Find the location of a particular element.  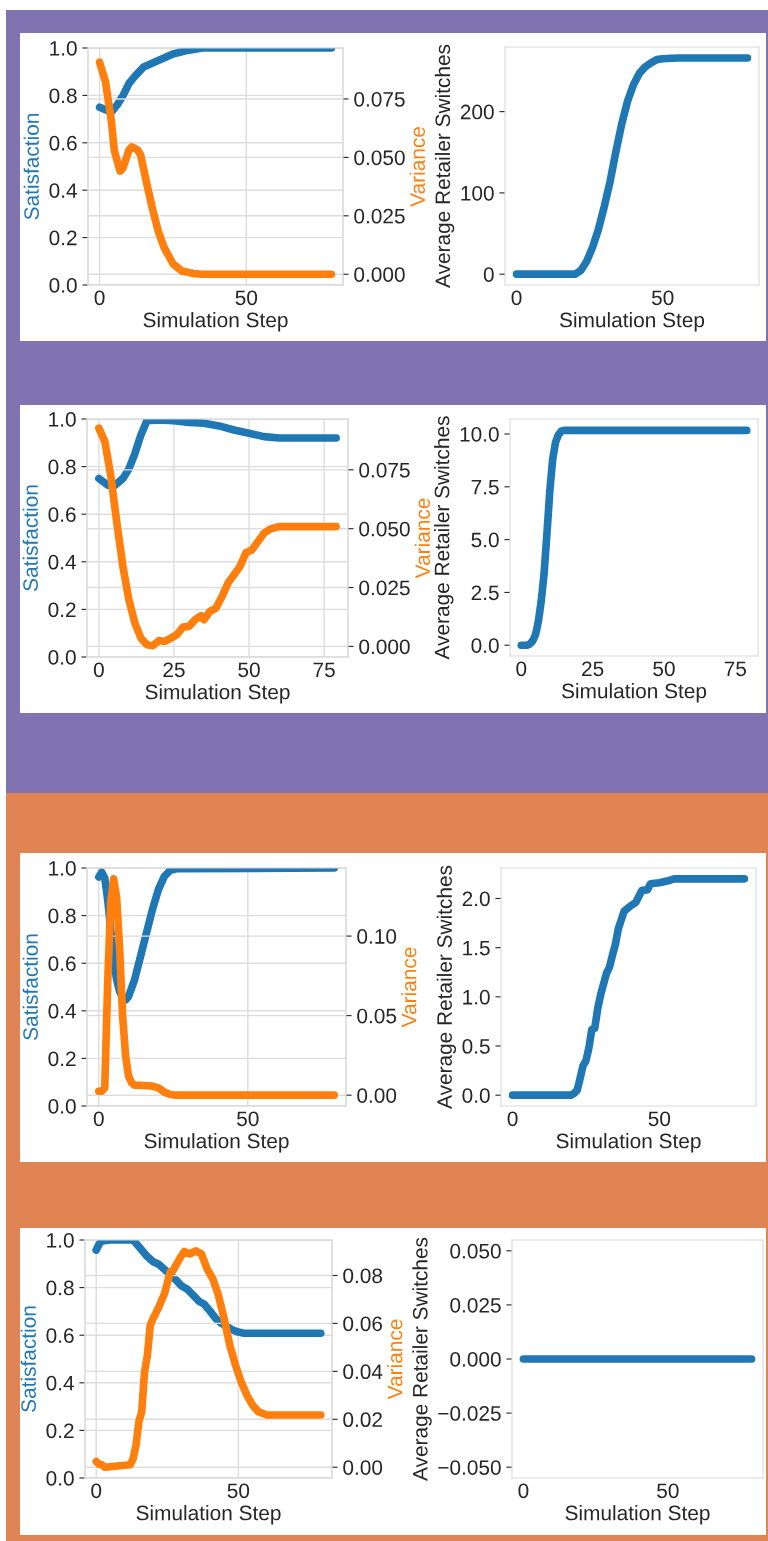

y-tick-label: 0.025 is located at coordinates (475, 1305).